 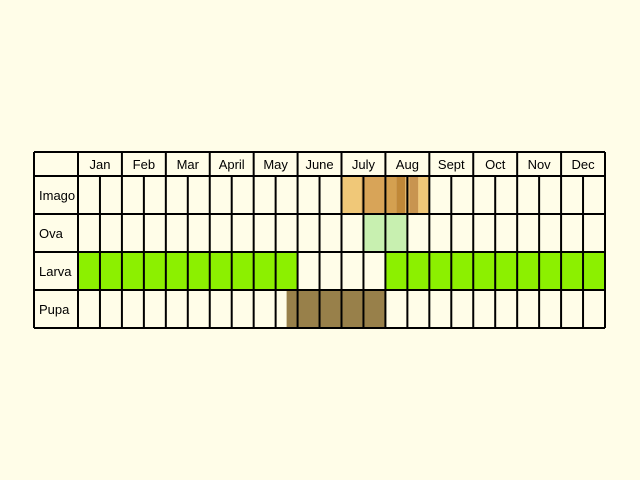 I want to click on month-label-july: July, so click(x=364, y=164).